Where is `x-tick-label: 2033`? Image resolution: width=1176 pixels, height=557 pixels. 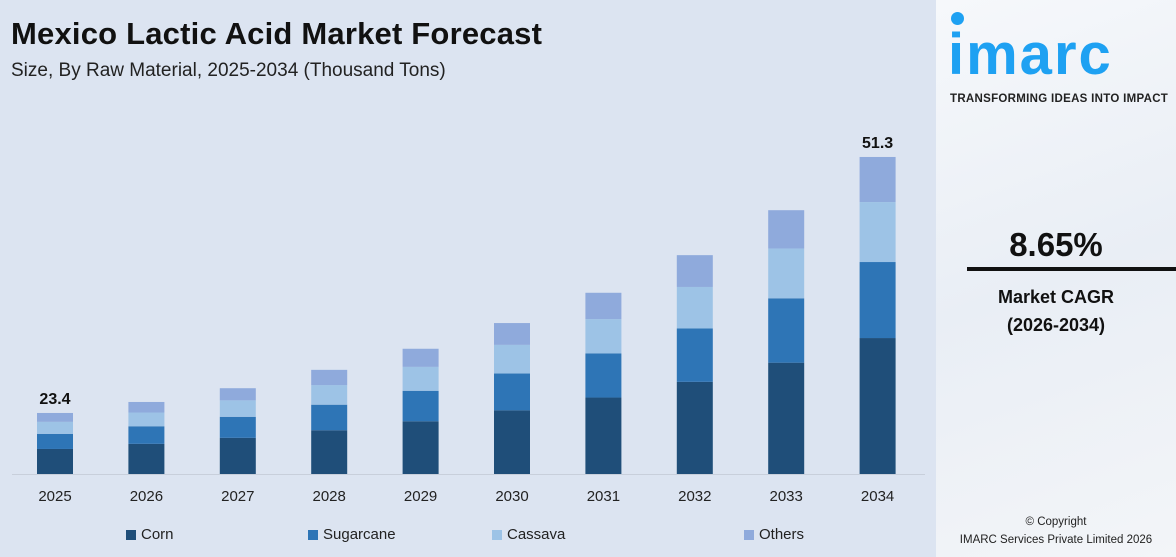 x-tick-label: 2033 is located at coordinates (786, 496).